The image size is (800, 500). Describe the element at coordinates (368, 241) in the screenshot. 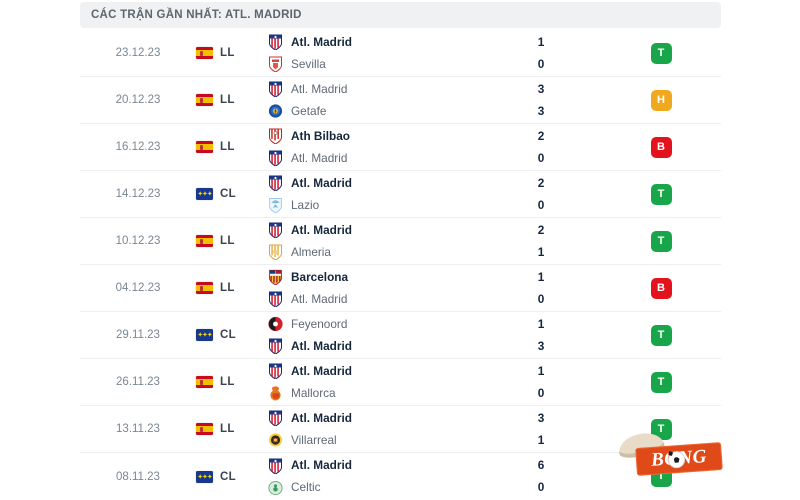

I see `teams-cell: Atl. Madrid Almeria` at that location.